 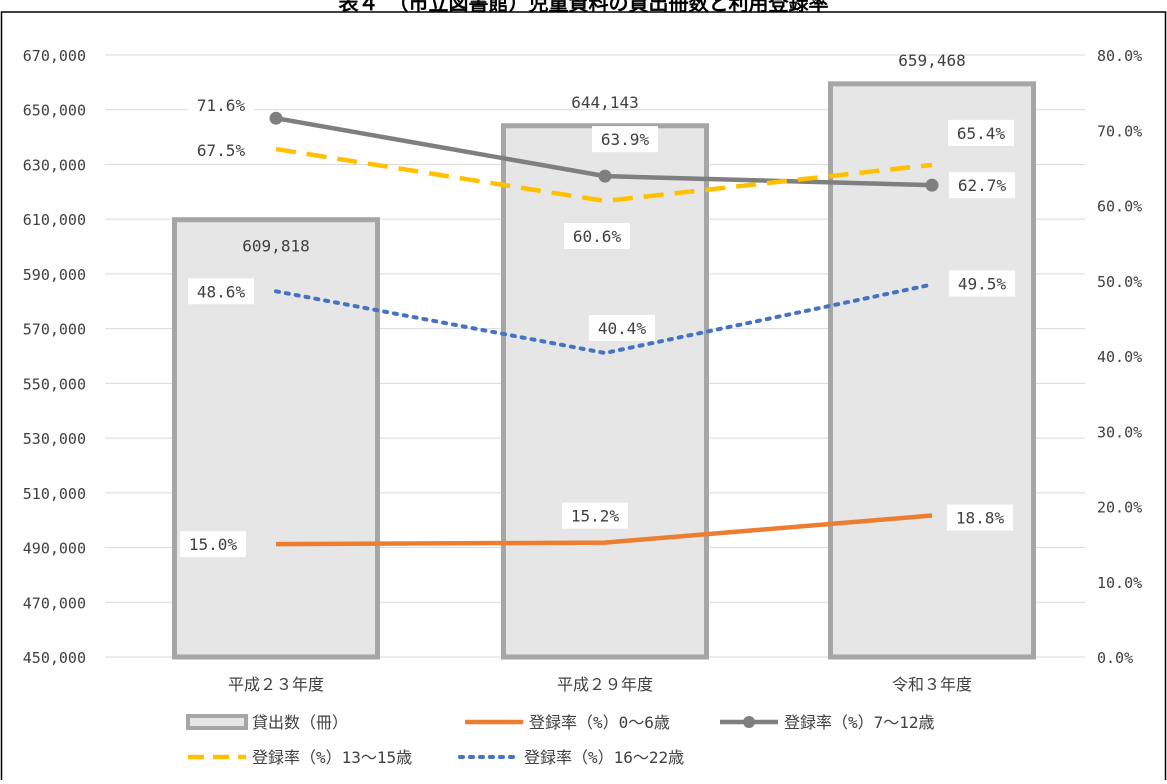 I want to click on bar-data-label: 609,818, so click(x=275, y=246).